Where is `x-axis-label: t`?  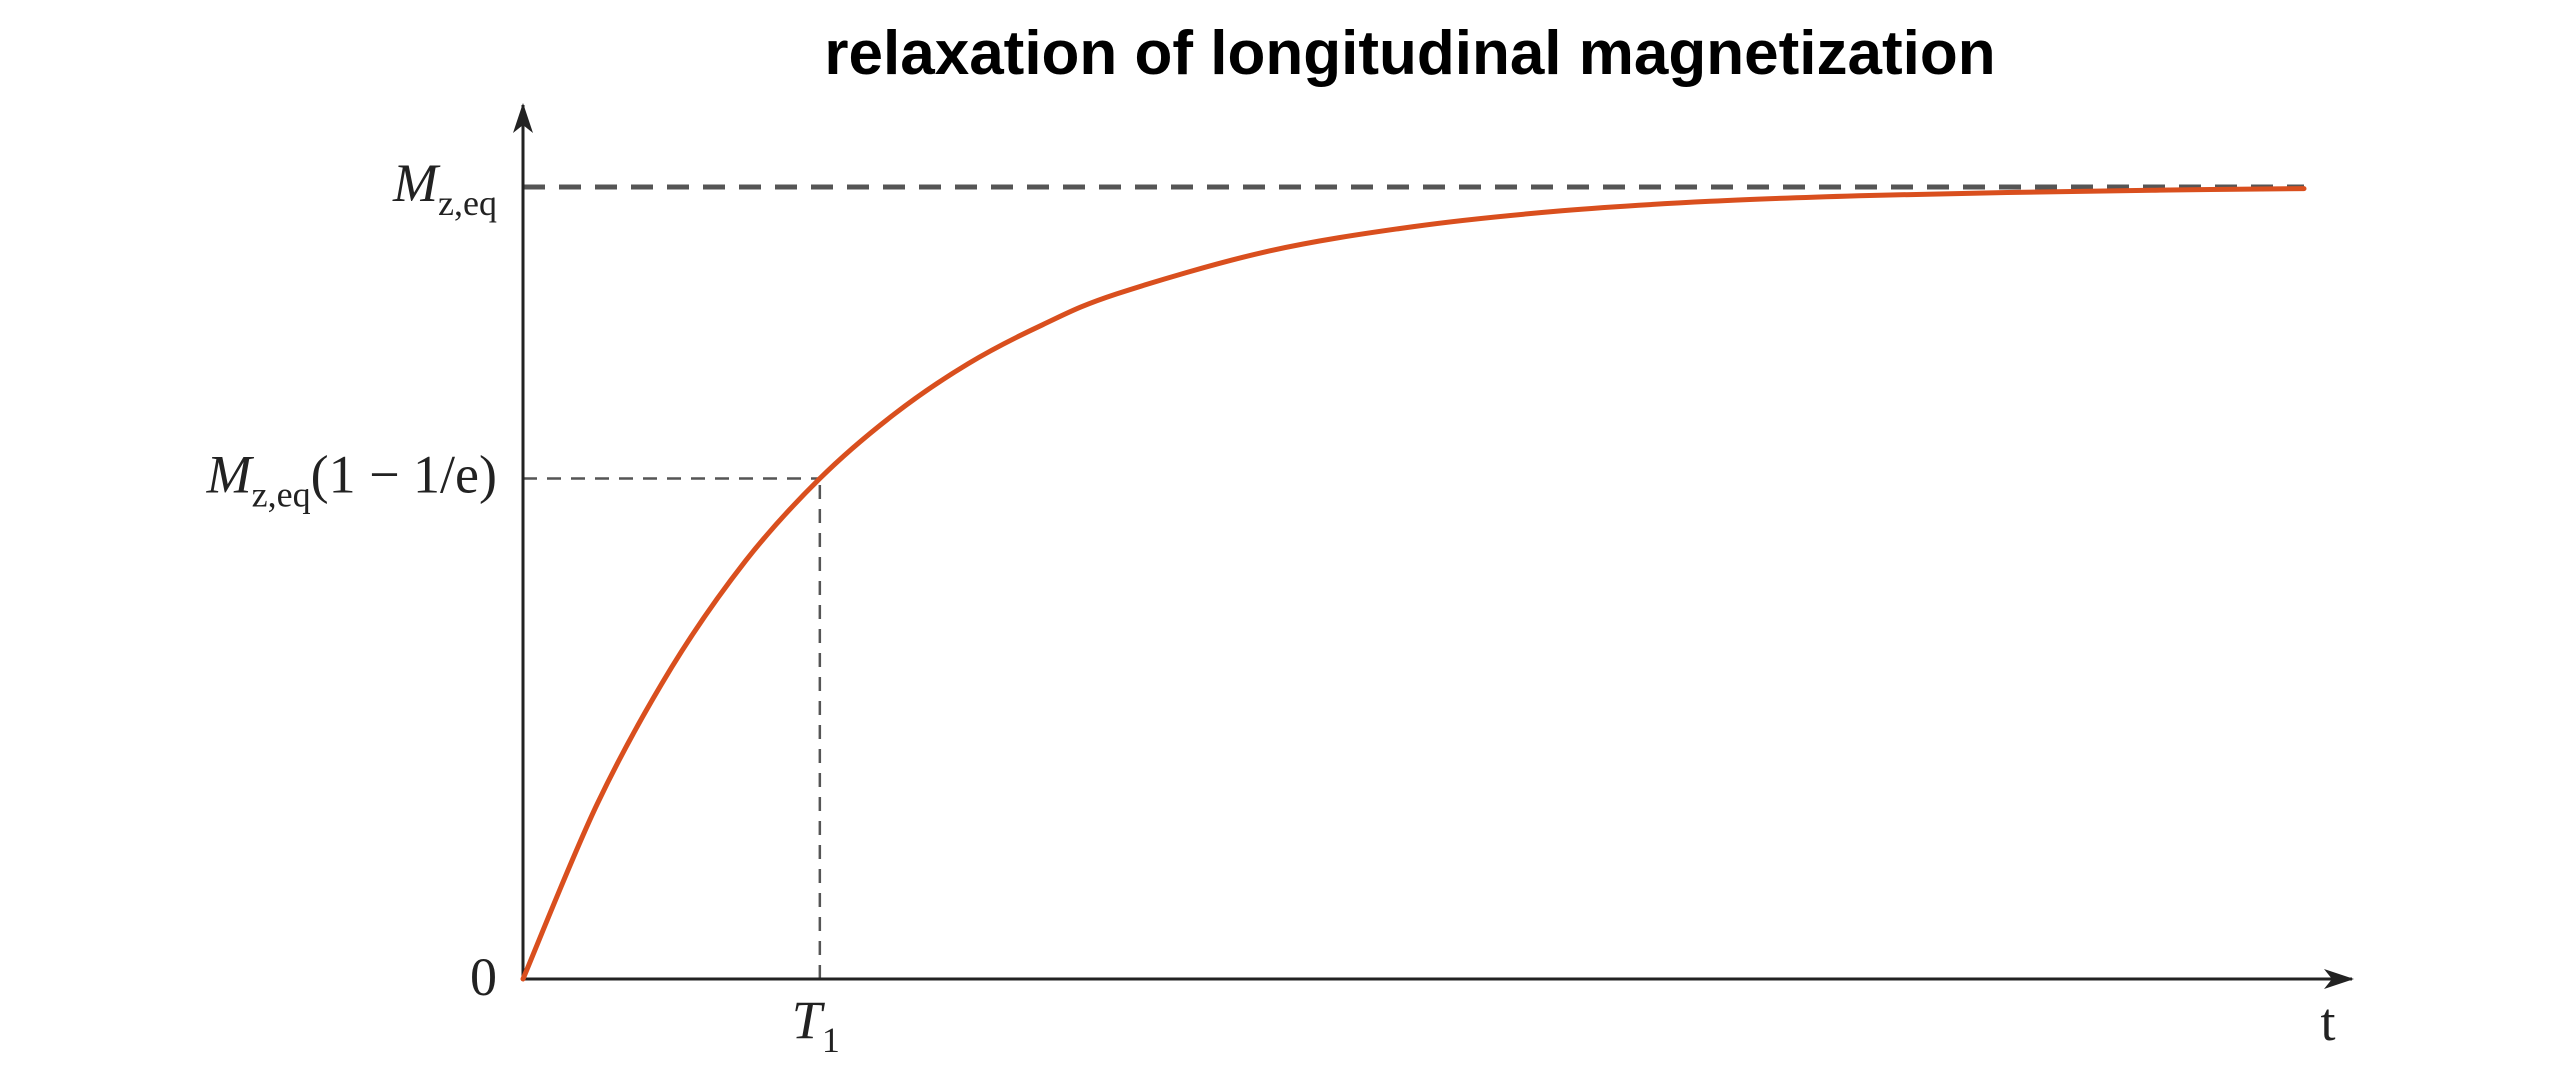 x-axis-label: t is located at coordinates (2327, 1022).